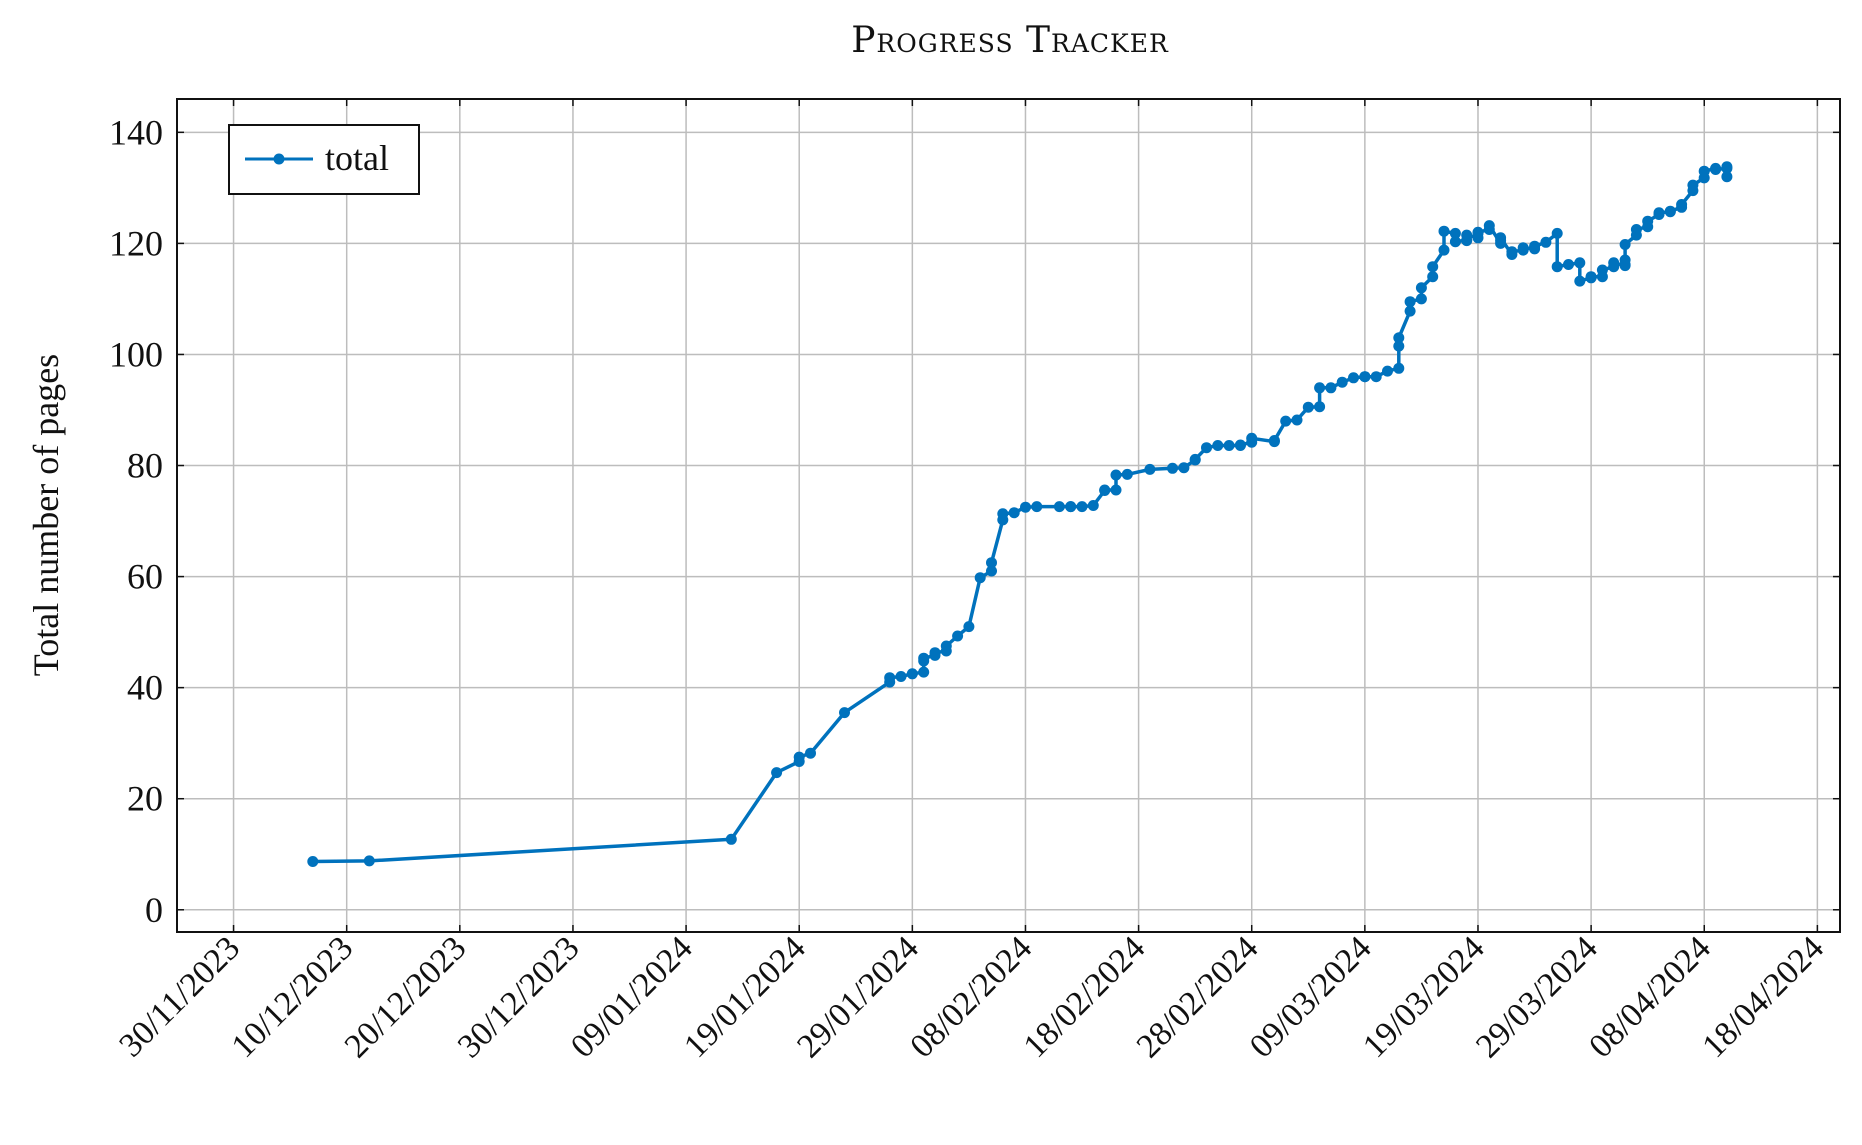 The width and height of the screenshot is (1862, 1145). Describe the element at coordinates (145, 577) in the screenshot. I see `y-tick-label: 60` at that location.